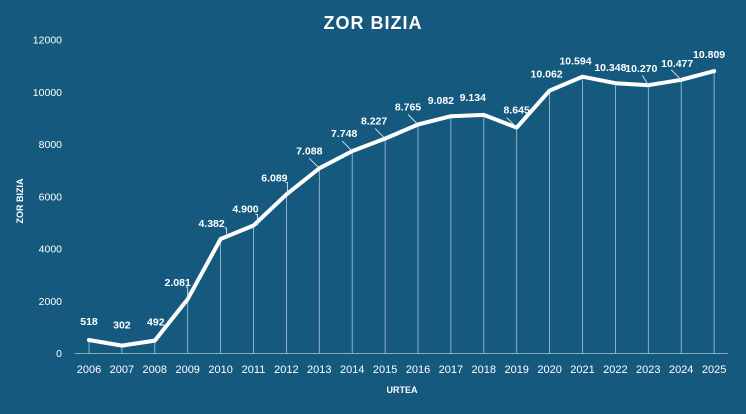  What do you see at coordinates (51, 302) in the screenshot?
I see `y-tick-label: 2000` at bounding box center [51, 302].